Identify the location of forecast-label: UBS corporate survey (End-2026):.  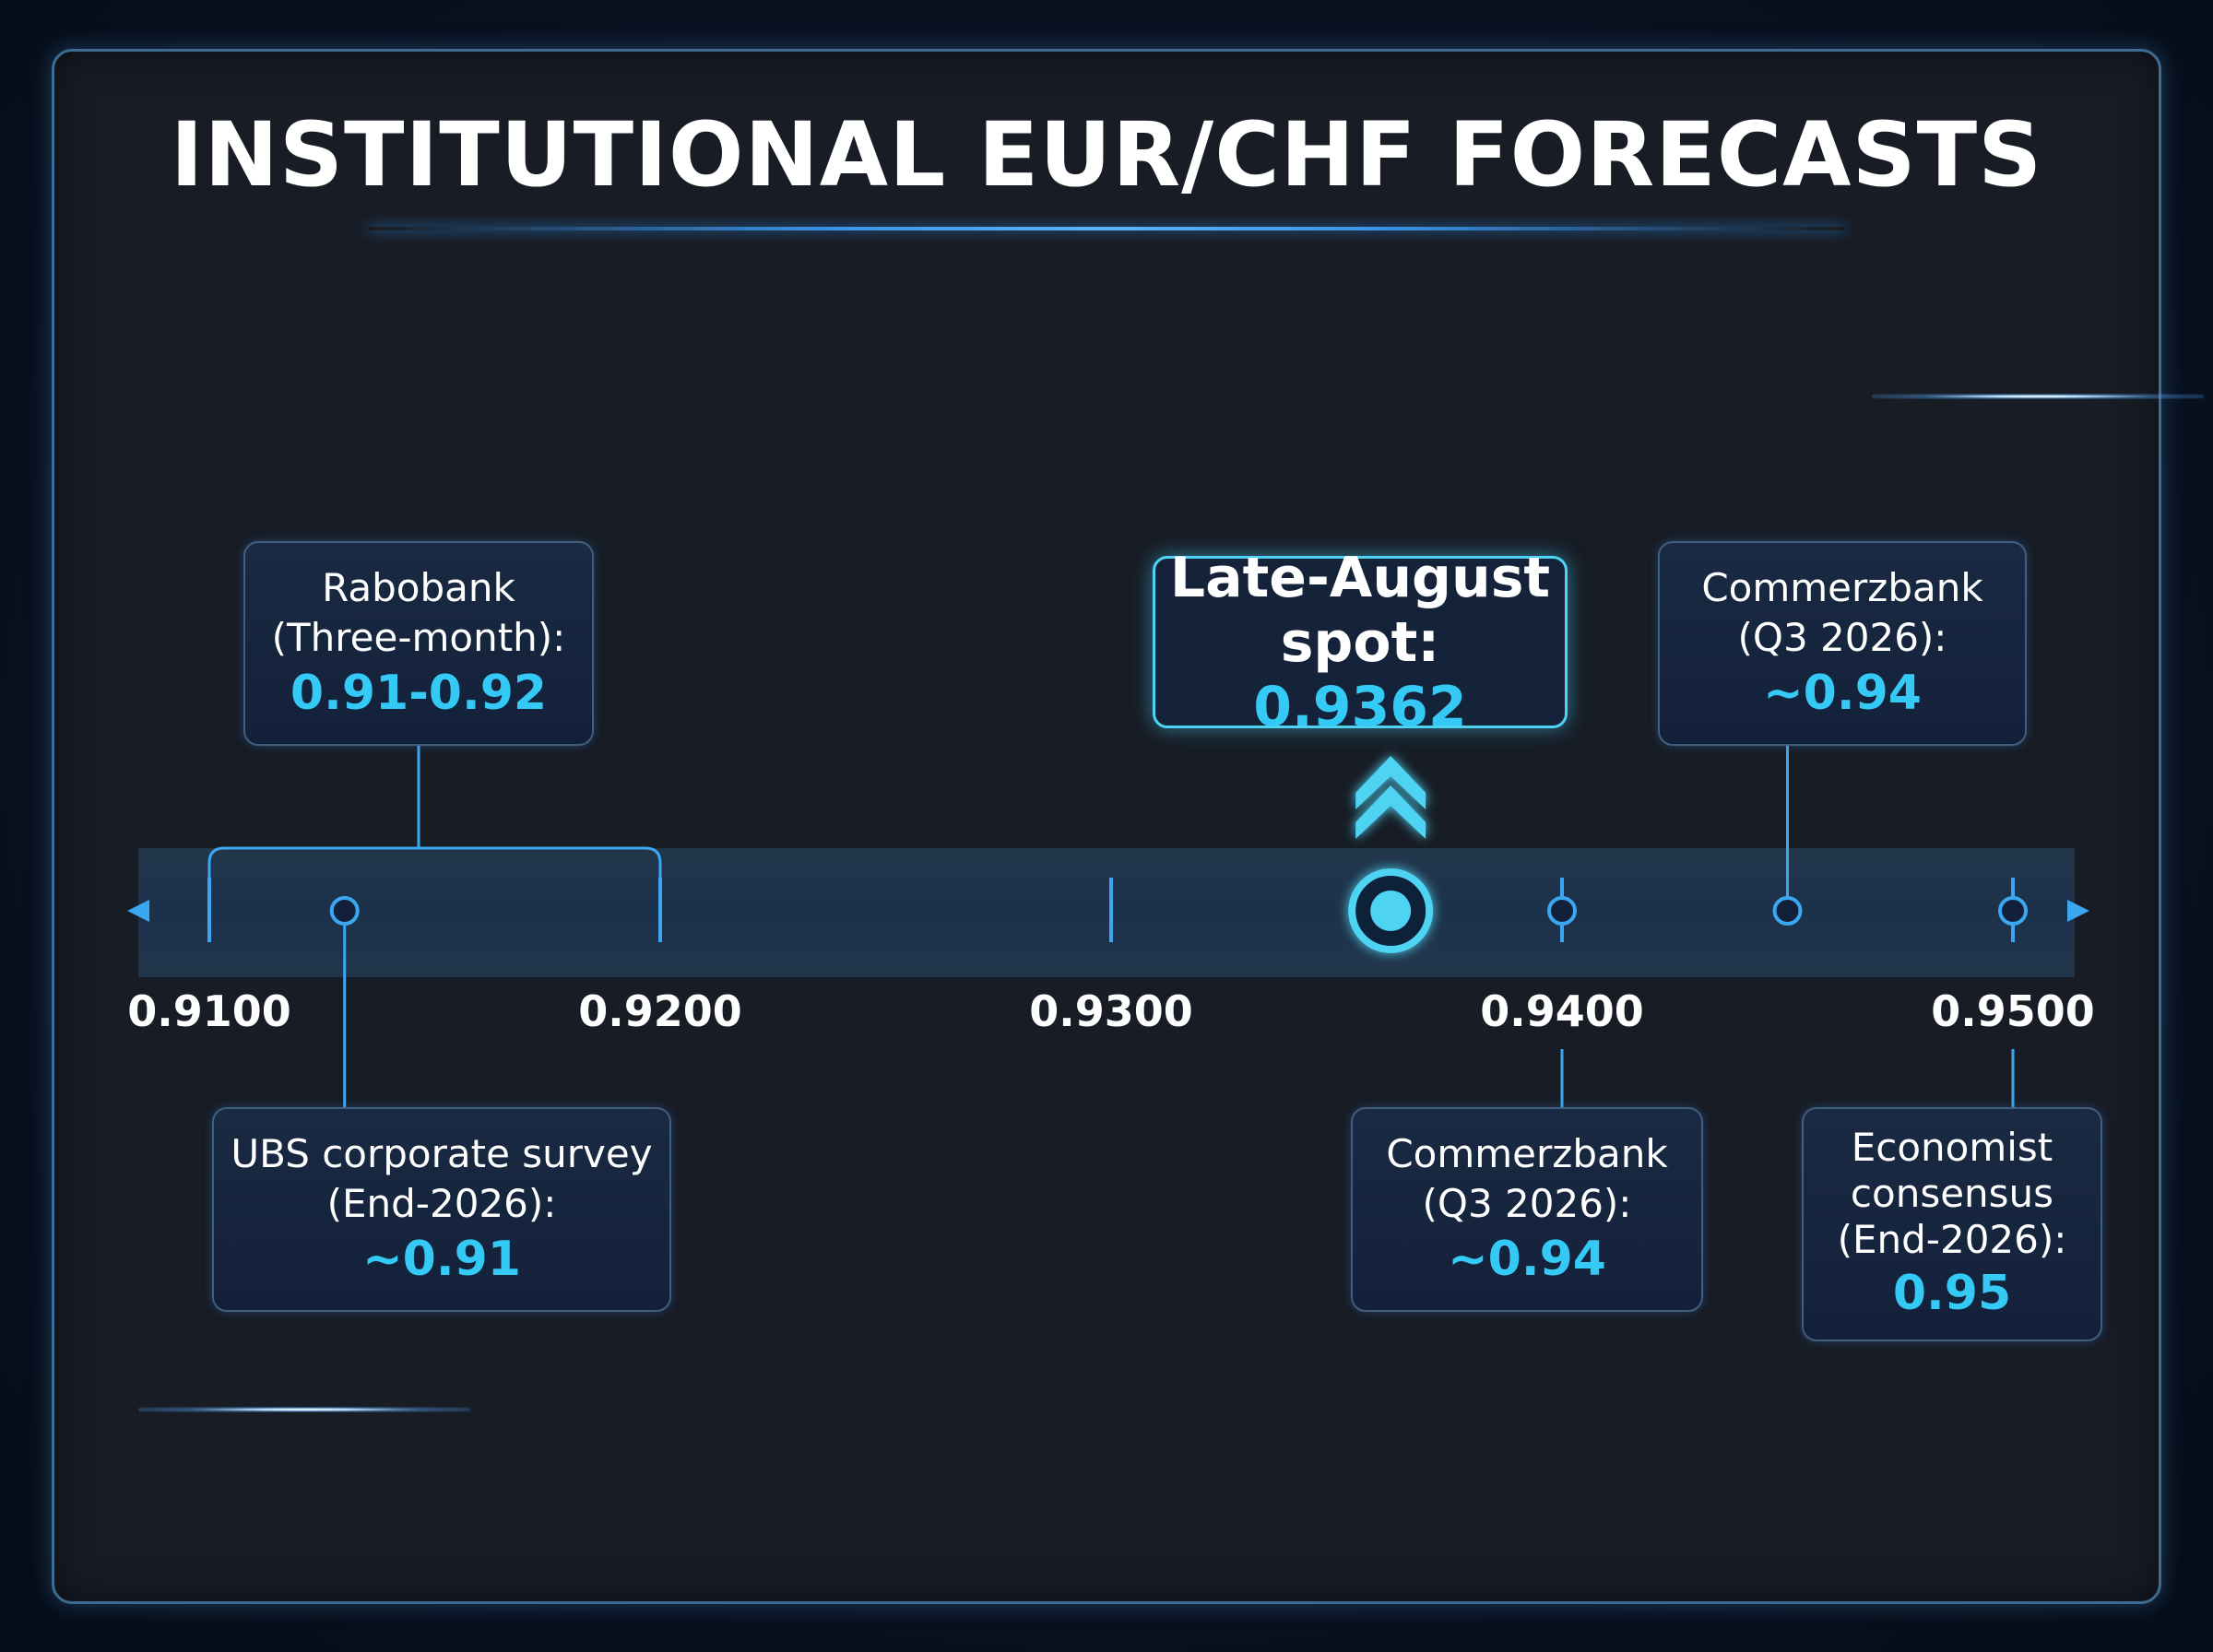
(442, 1178).